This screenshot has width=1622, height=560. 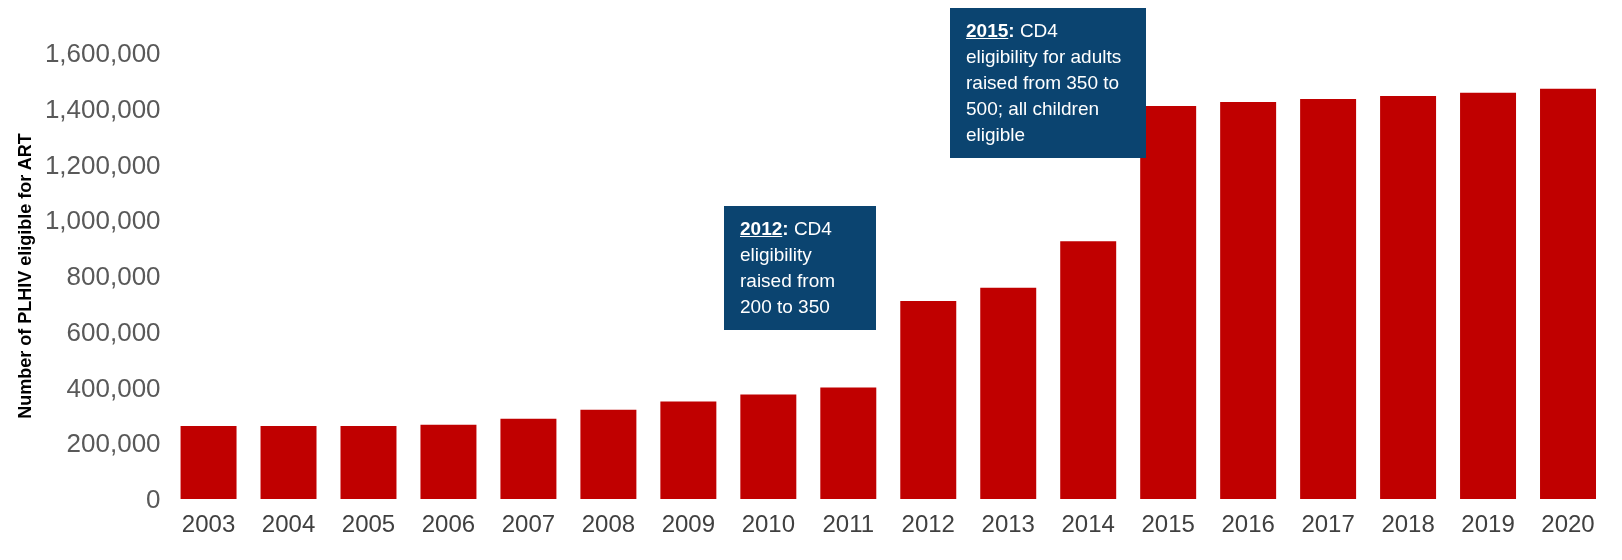 I want to click on y-tick-label: 1,000,000, so click(x=102, y=220).